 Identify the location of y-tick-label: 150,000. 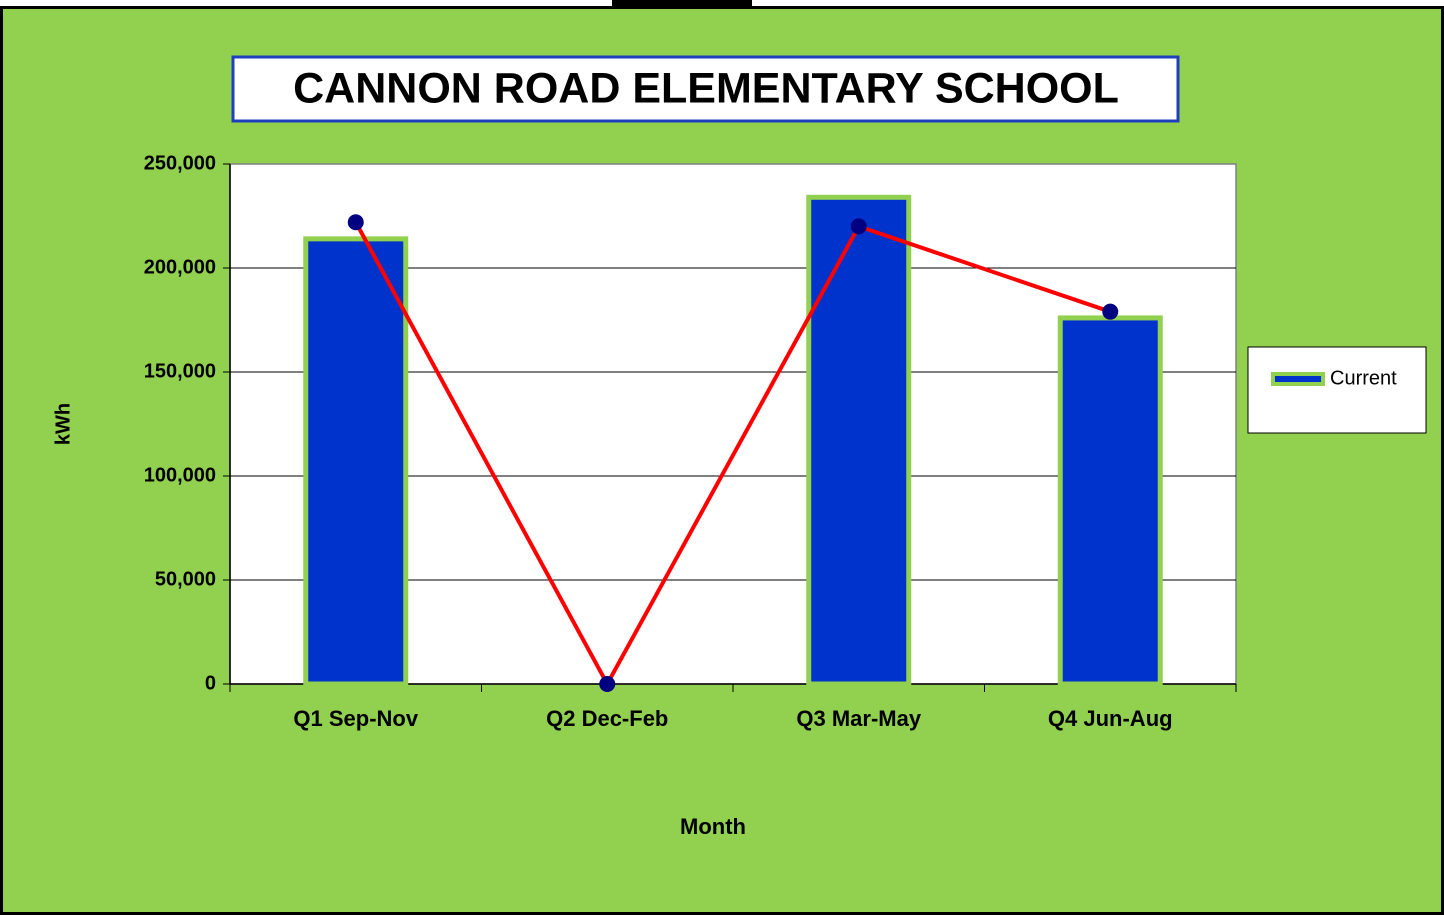
(180, 371).